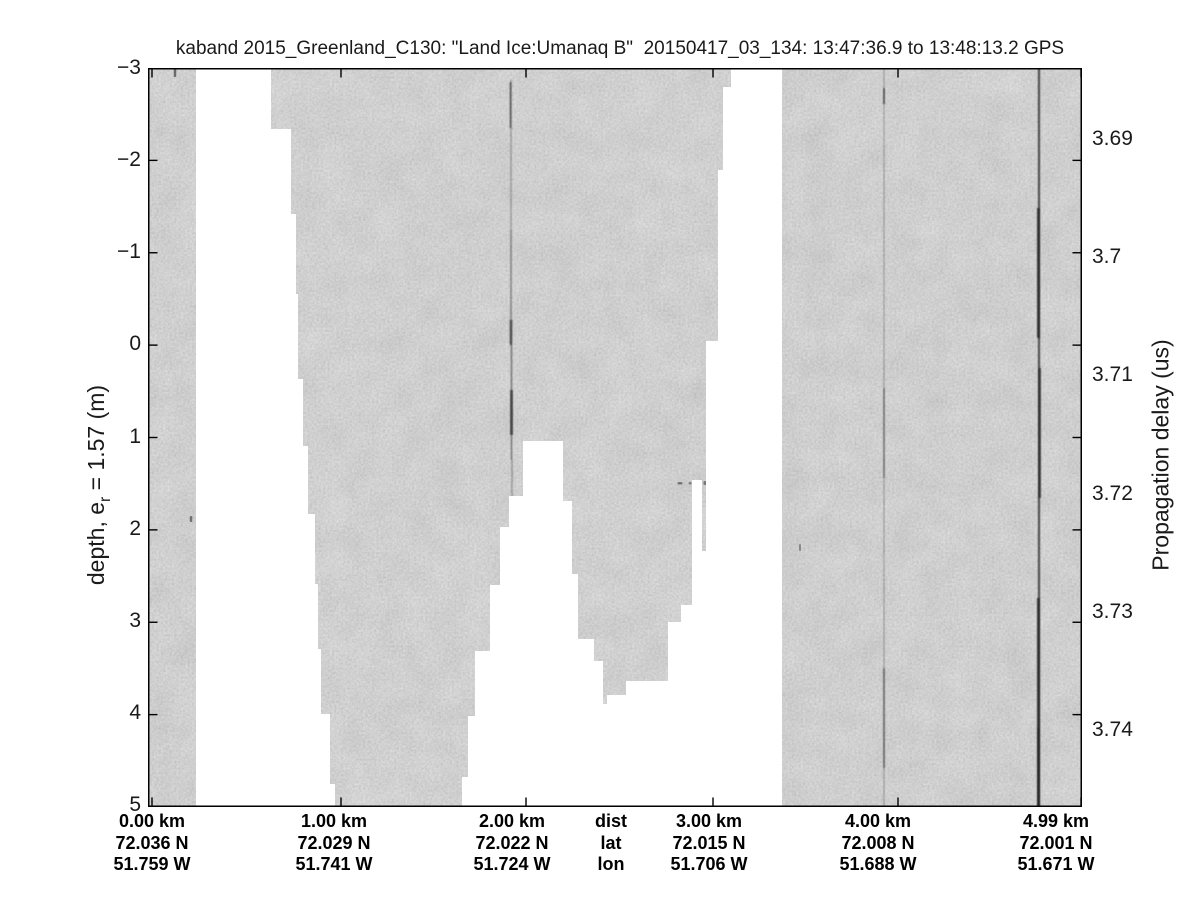 The image size is (1200, 900). What do you see at coordinates (709, 864) in the screenshot?
I see `lon-value: 51.706 W` at bounding box center [709, 864].